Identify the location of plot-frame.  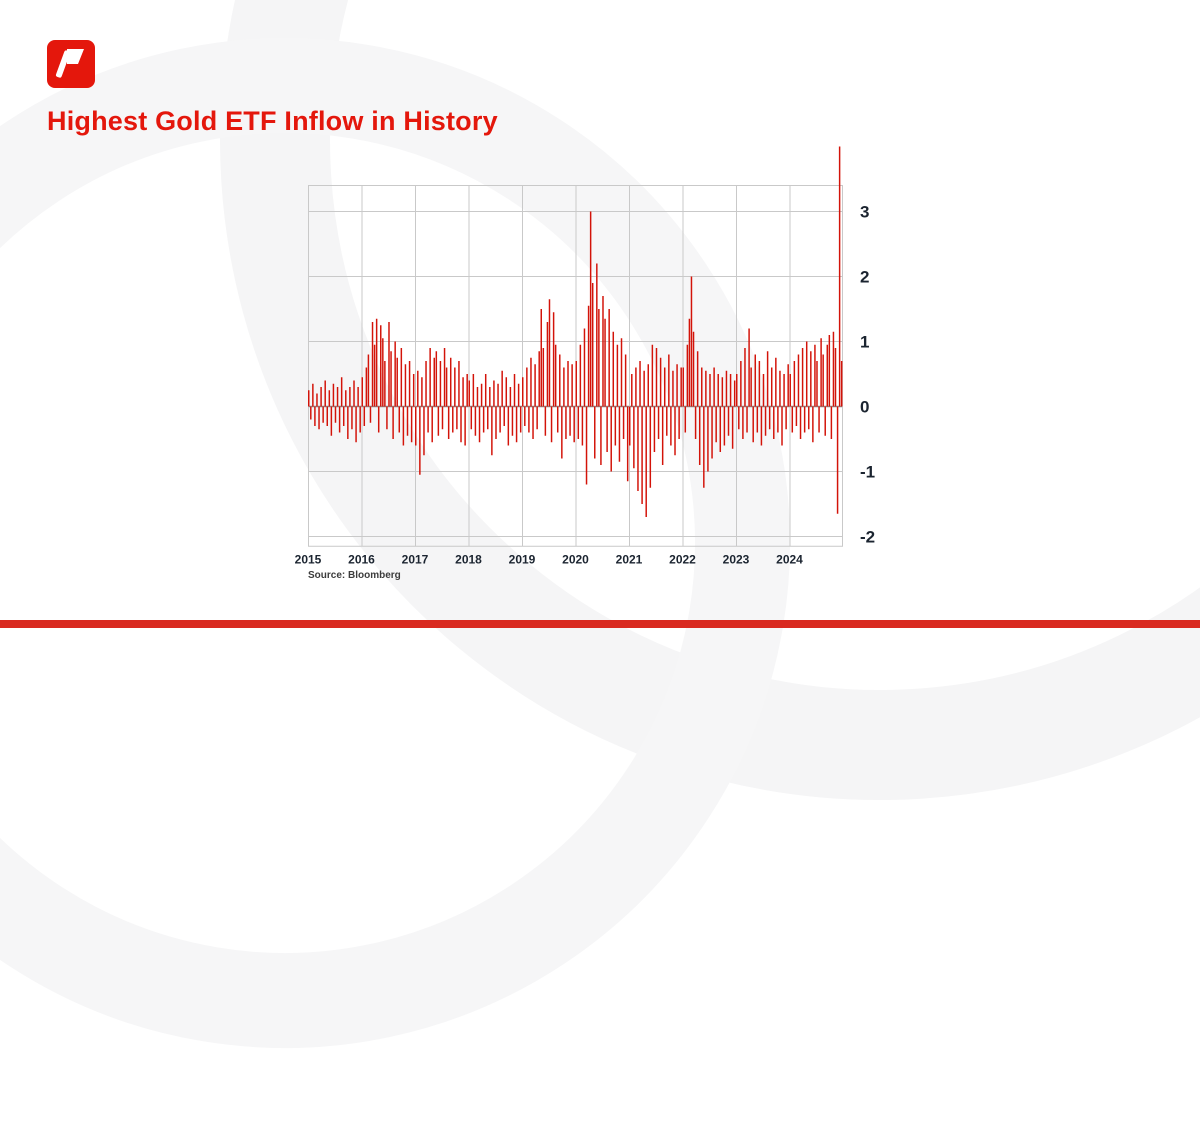
(575, 366).